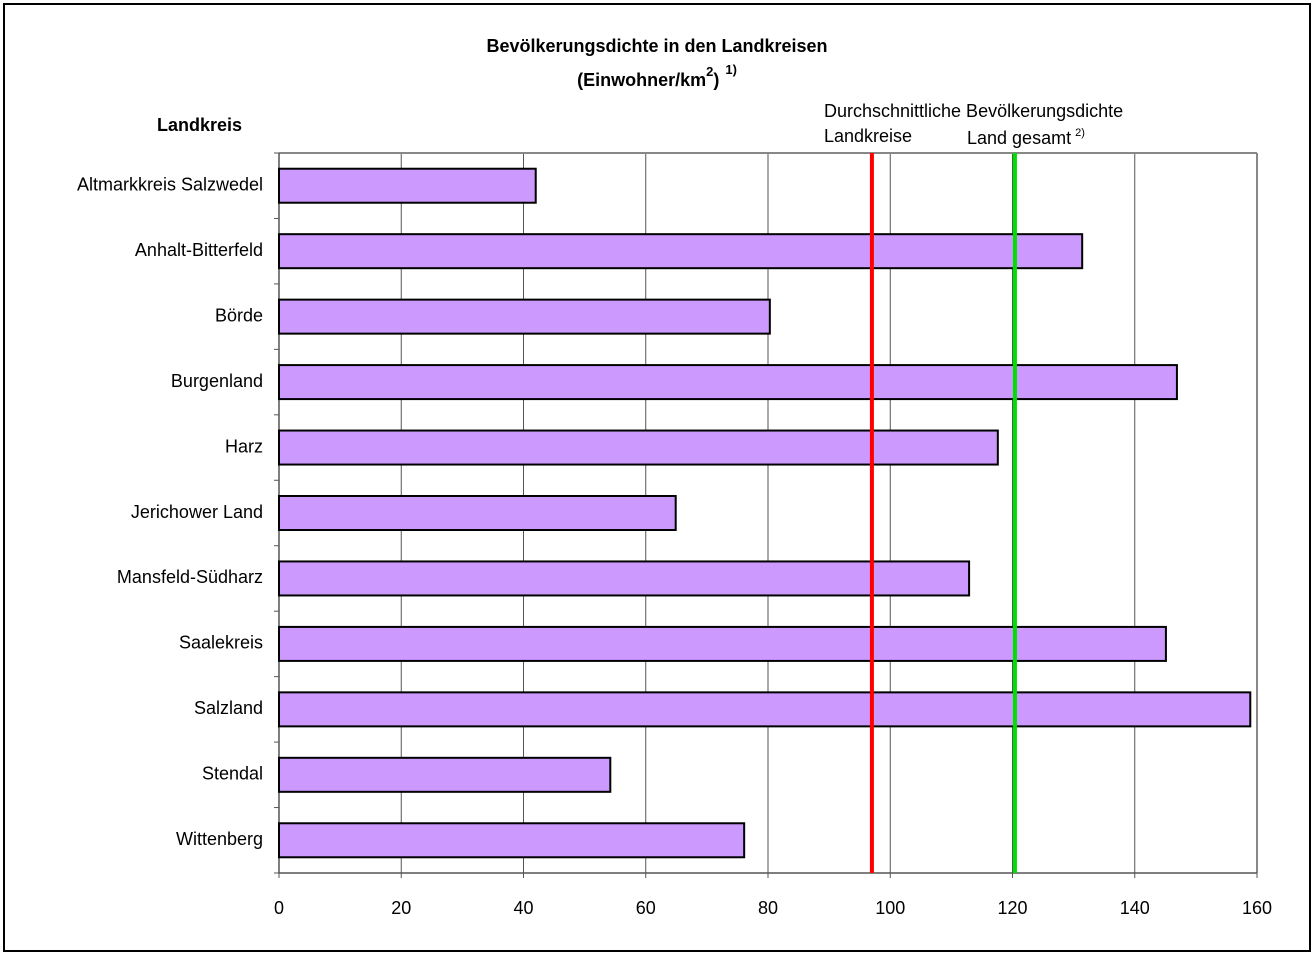  Describe the element at coordinates (1080, 133) in the screenshot. I see `reference-footnote: 2)` at that location.